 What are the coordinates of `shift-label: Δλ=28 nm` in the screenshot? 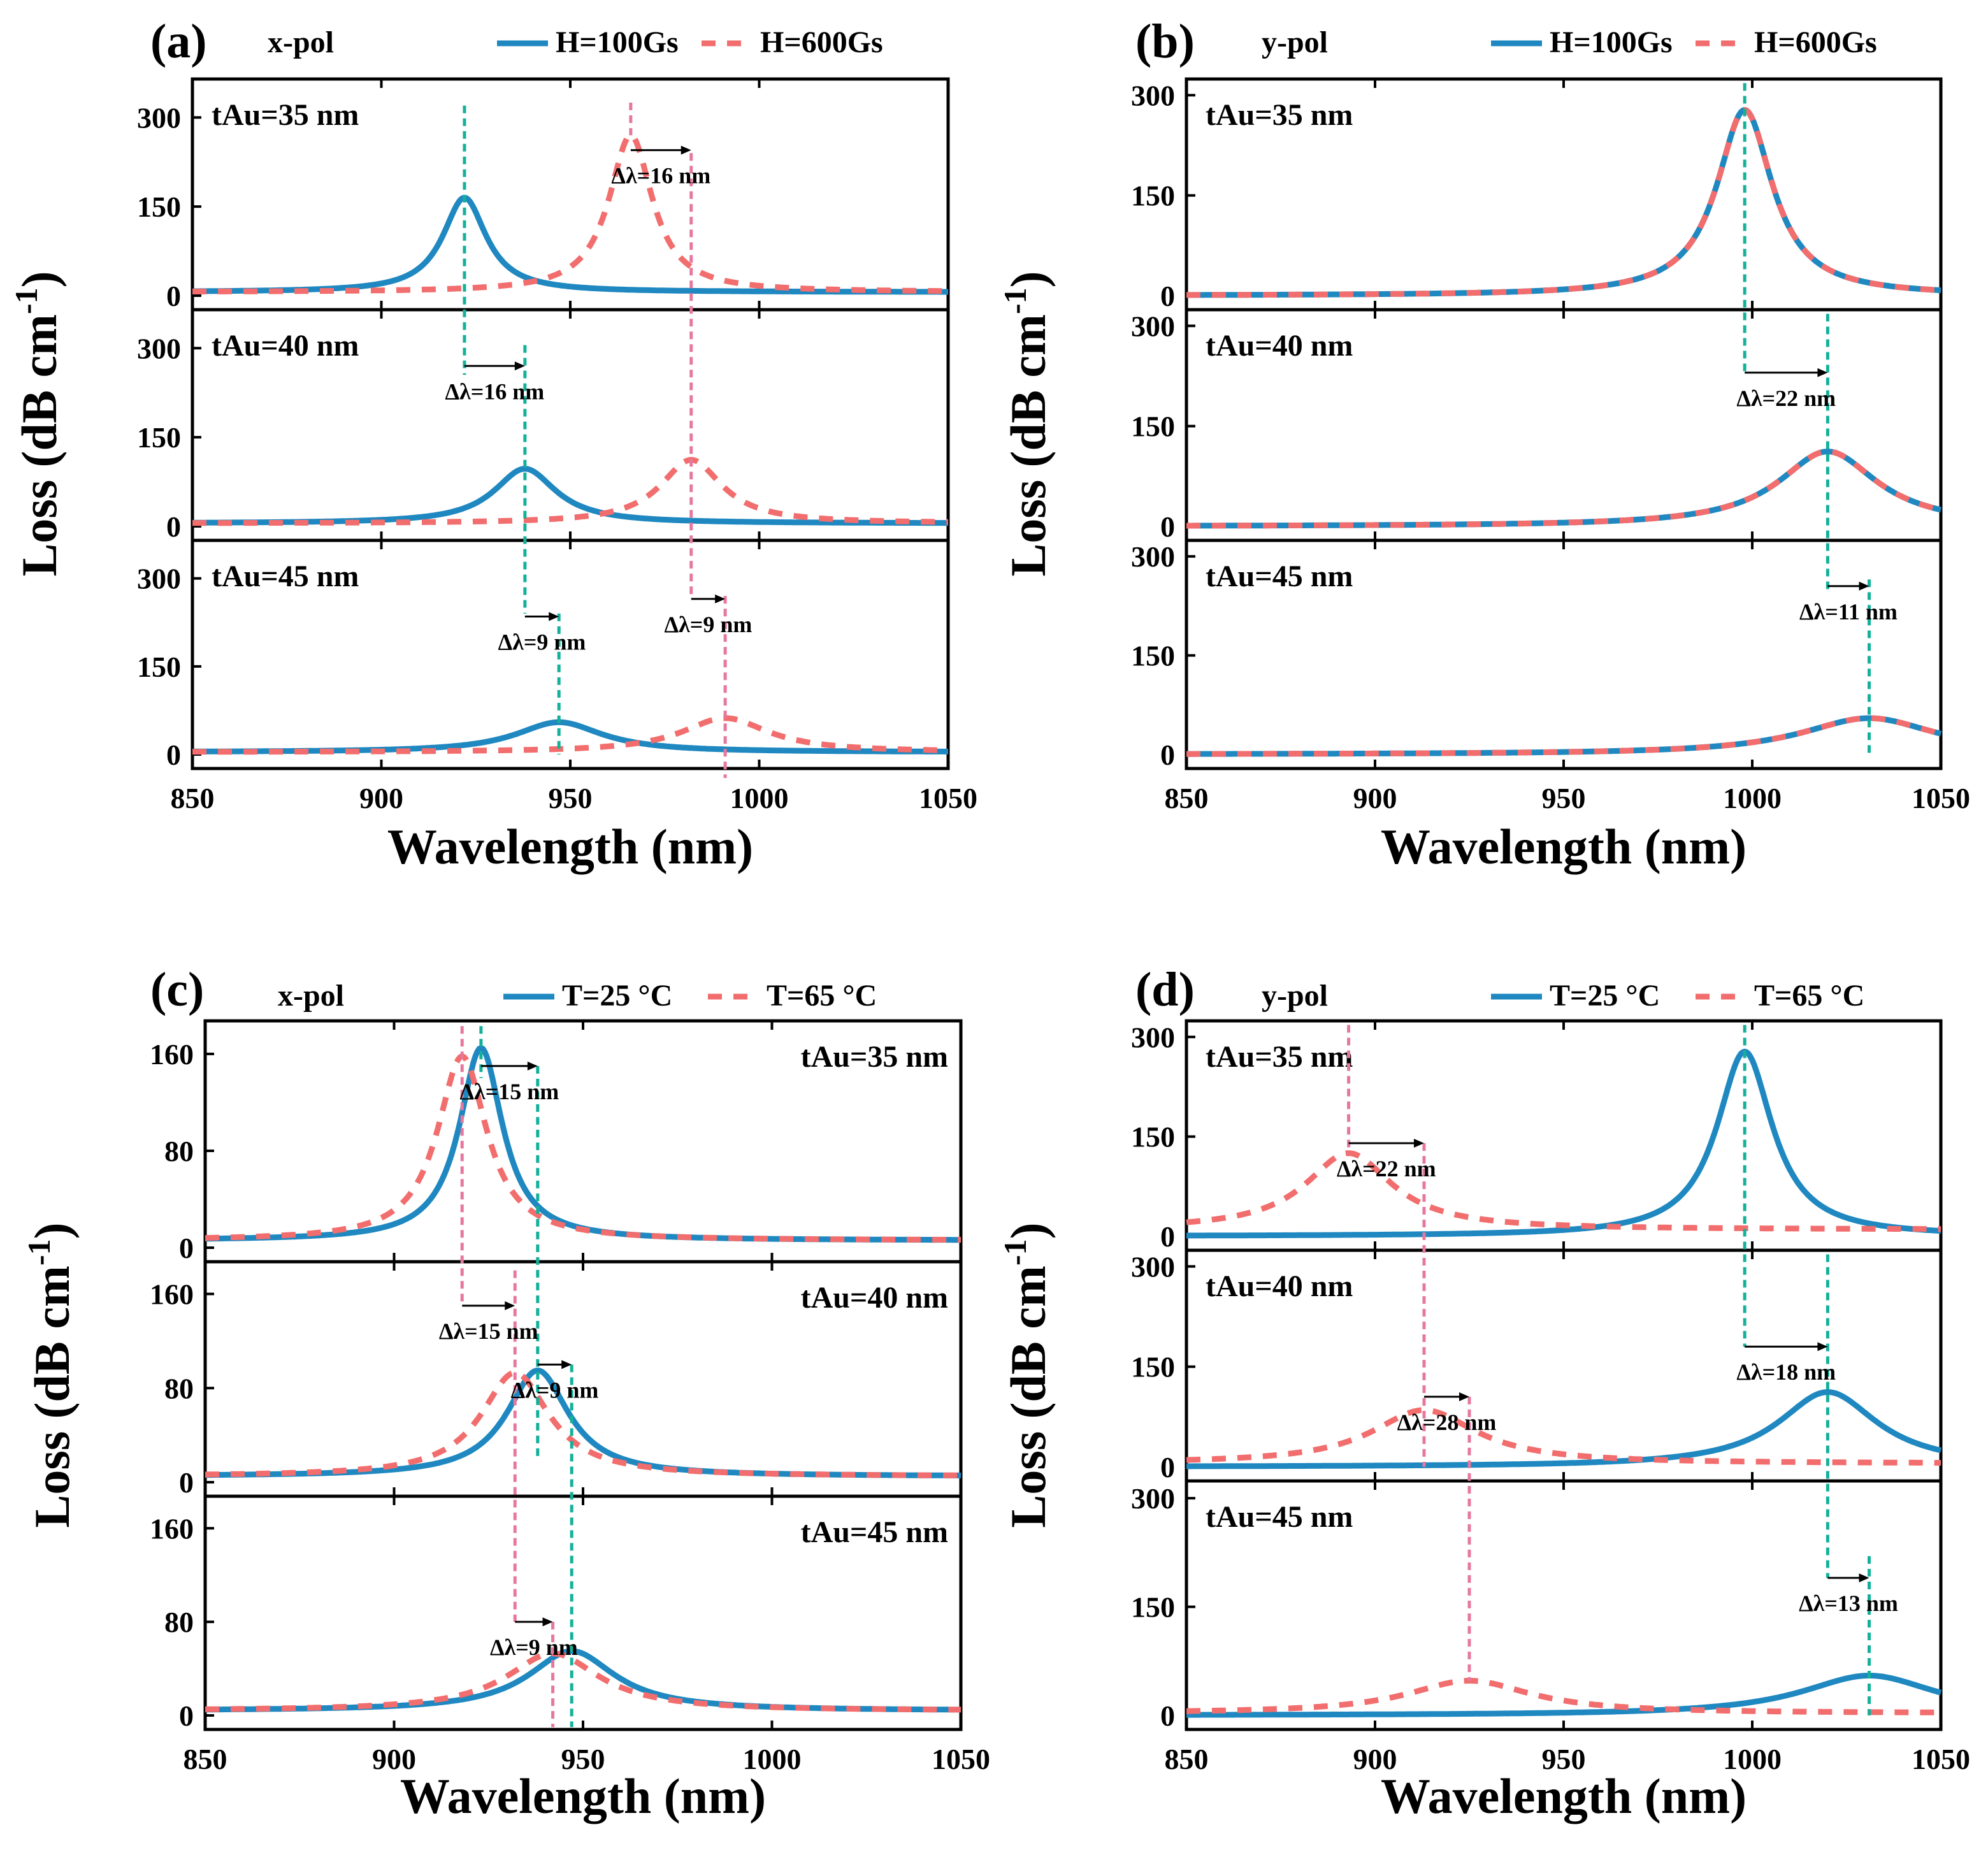 It's located at (1447, 1422).